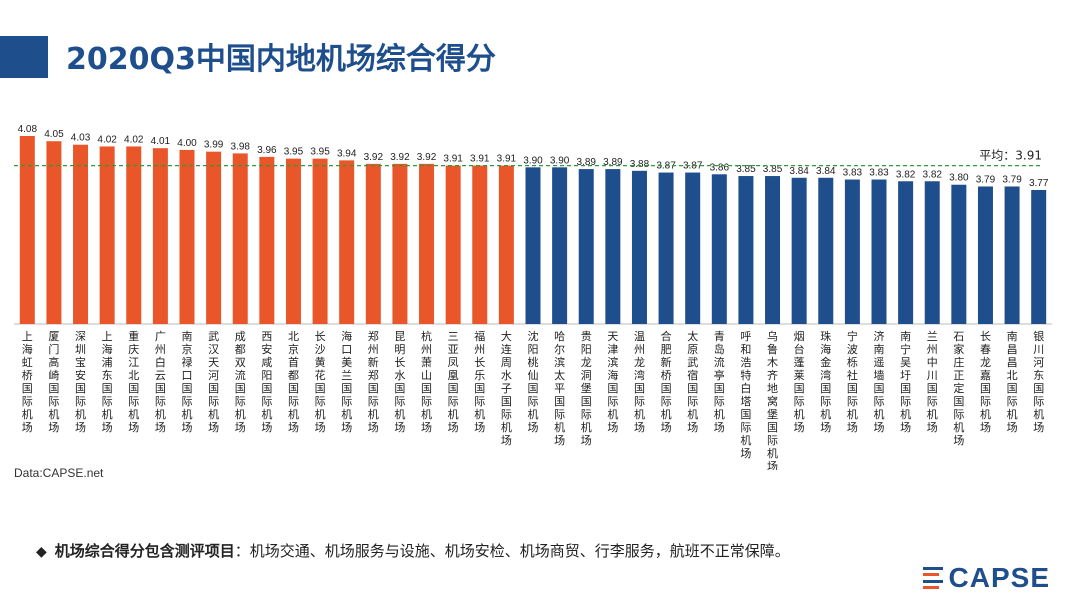 The height and width of the screenshot is (600, 1080). I want to click on category-label: 银川河东国际机场, so click(1038, 381).